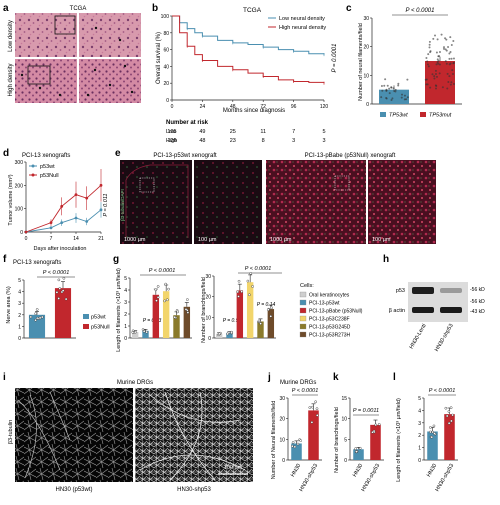  What do you see at coordinates (47, 309) in the screenshot?
I see `panel-f-chart: 0 1 2 3 4 5` at bounding box center [47, 309].